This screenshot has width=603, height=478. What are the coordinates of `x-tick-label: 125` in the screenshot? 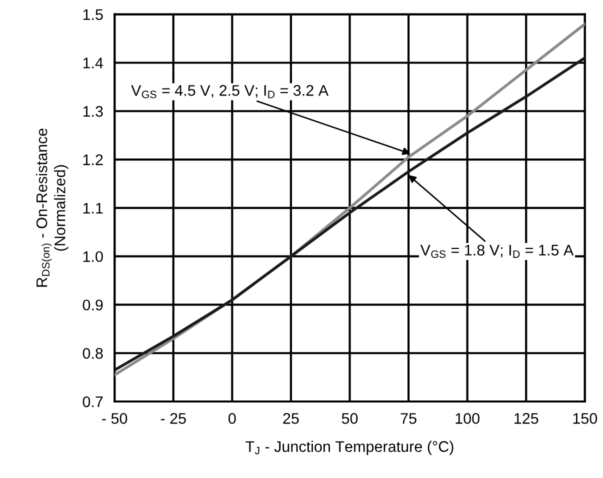 It's located at (526, 418).